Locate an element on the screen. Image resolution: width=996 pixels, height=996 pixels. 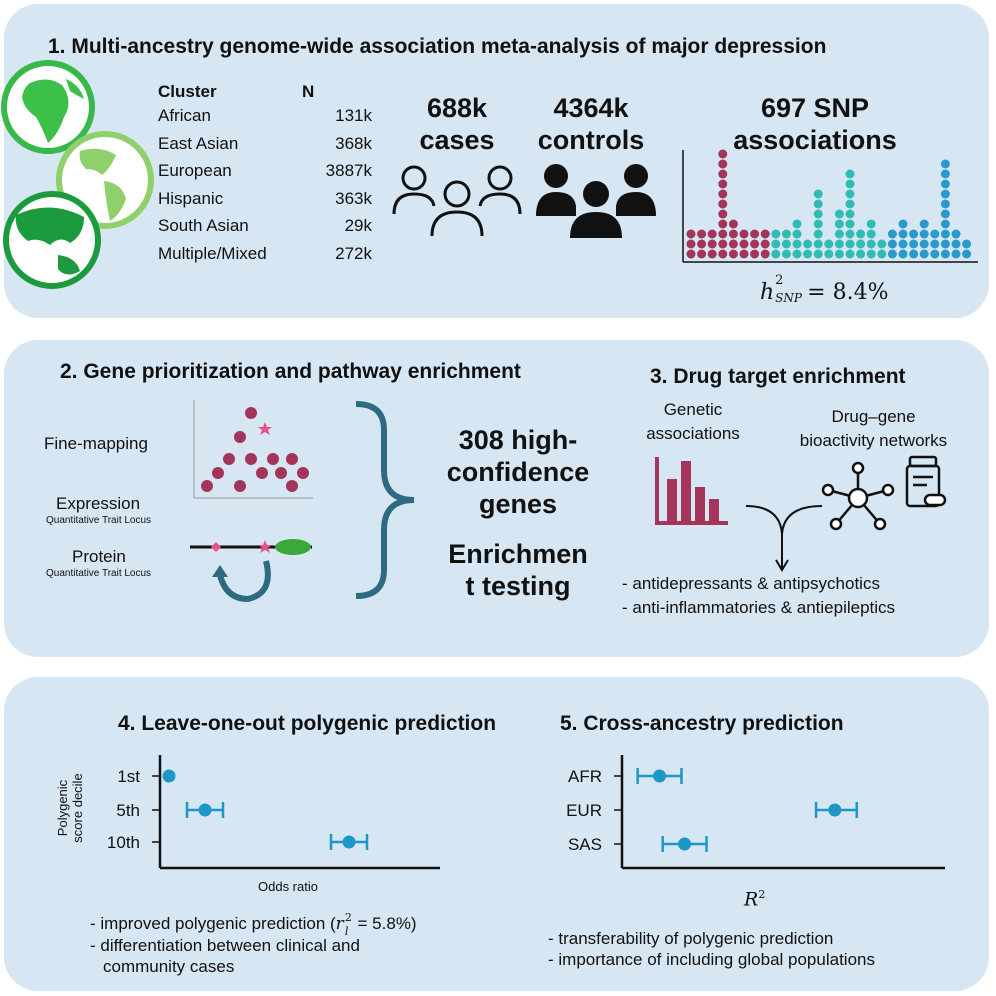
controls-count: 4364k controls is located at coordinates (591, 124).